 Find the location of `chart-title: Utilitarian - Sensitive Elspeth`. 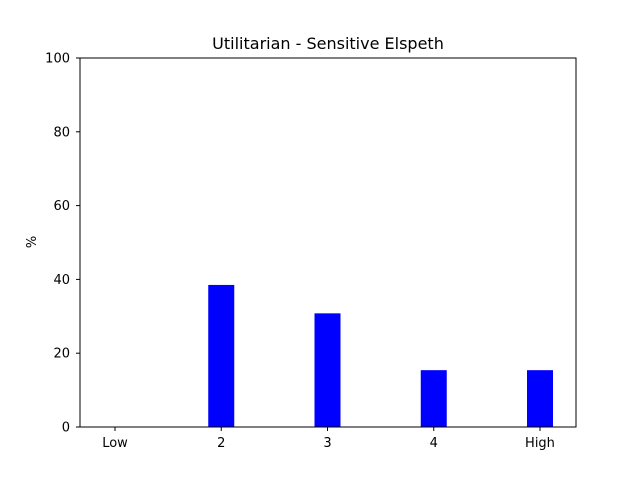

chart-title: Utilitarian - Sensitive Elspeth is located at coordinates (328, 43).